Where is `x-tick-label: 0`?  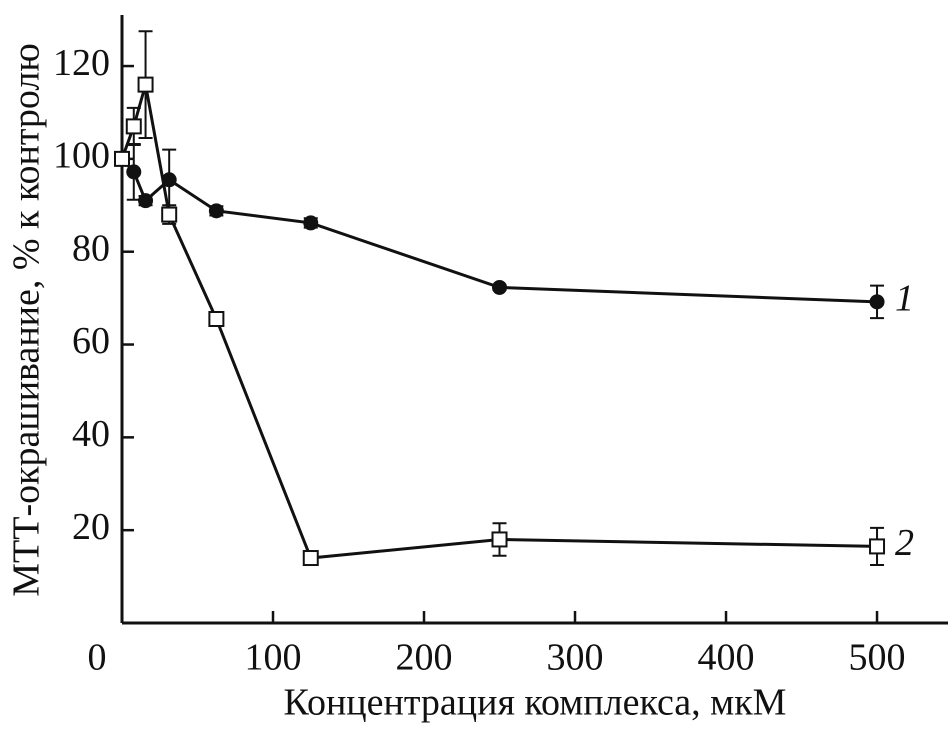 x-tick-label: 0 is located at coordinates (97, 658).